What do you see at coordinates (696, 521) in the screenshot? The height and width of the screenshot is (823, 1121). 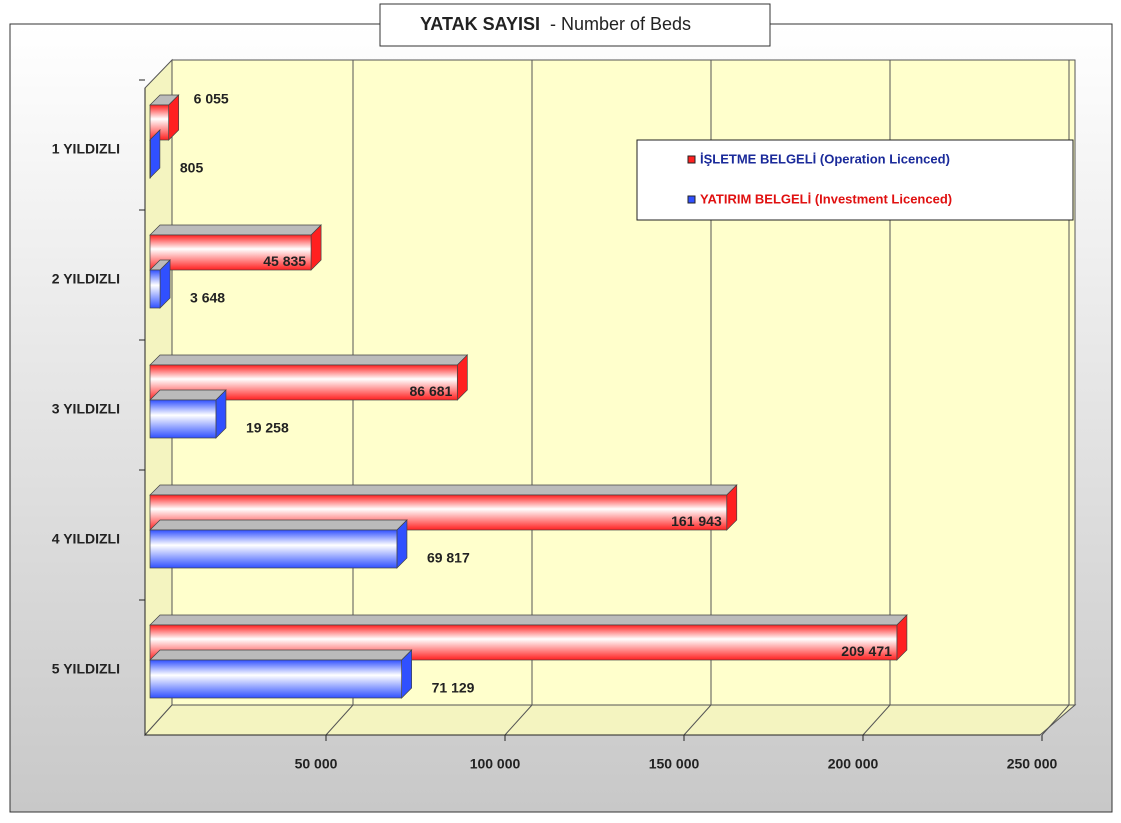 I see `value-label: 161 943` at bounding box center [696, 521].